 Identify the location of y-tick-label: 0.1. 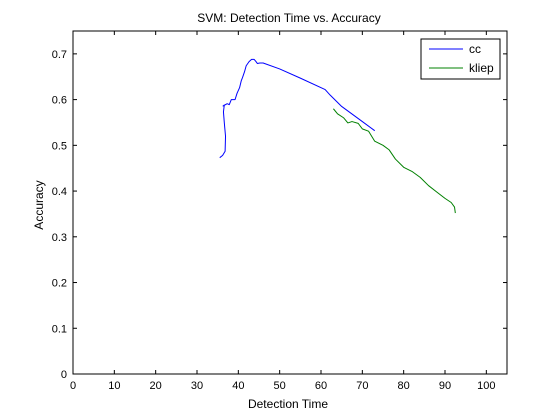
(59, 329).